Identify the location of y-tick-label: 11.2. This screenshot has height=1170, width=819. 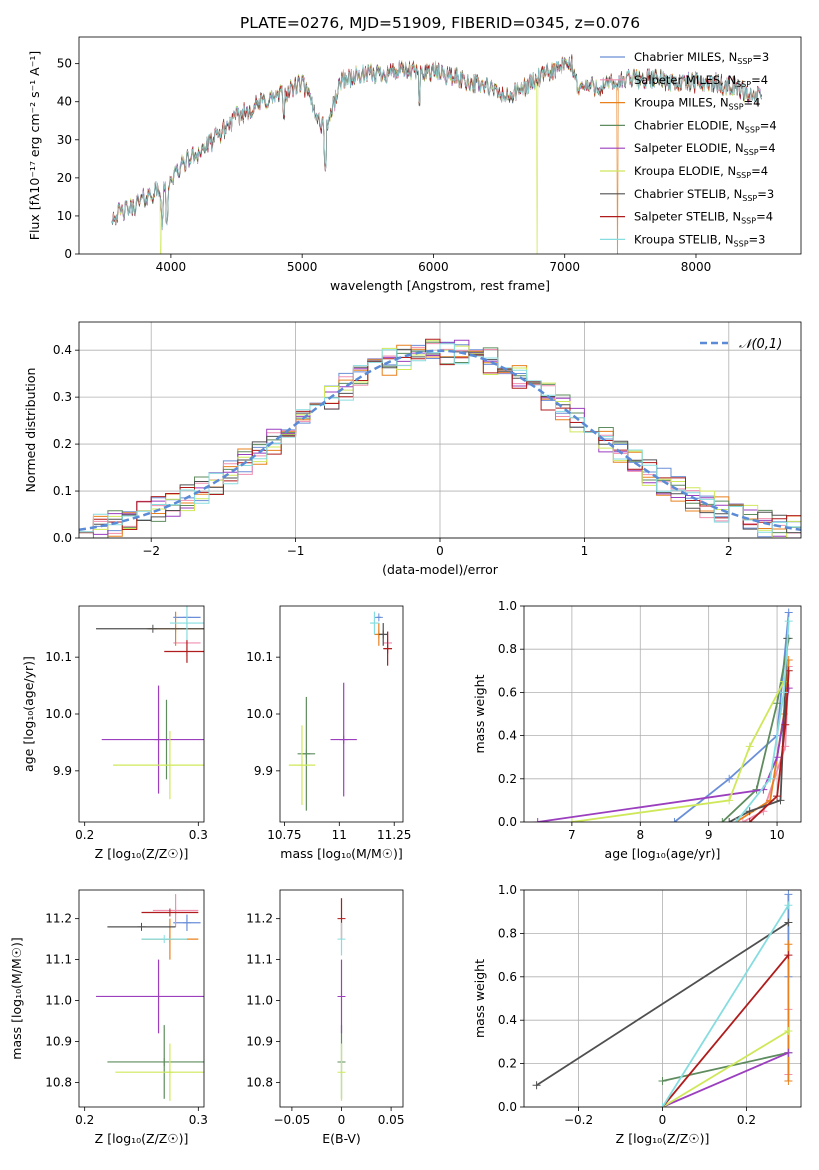
(259, 919).